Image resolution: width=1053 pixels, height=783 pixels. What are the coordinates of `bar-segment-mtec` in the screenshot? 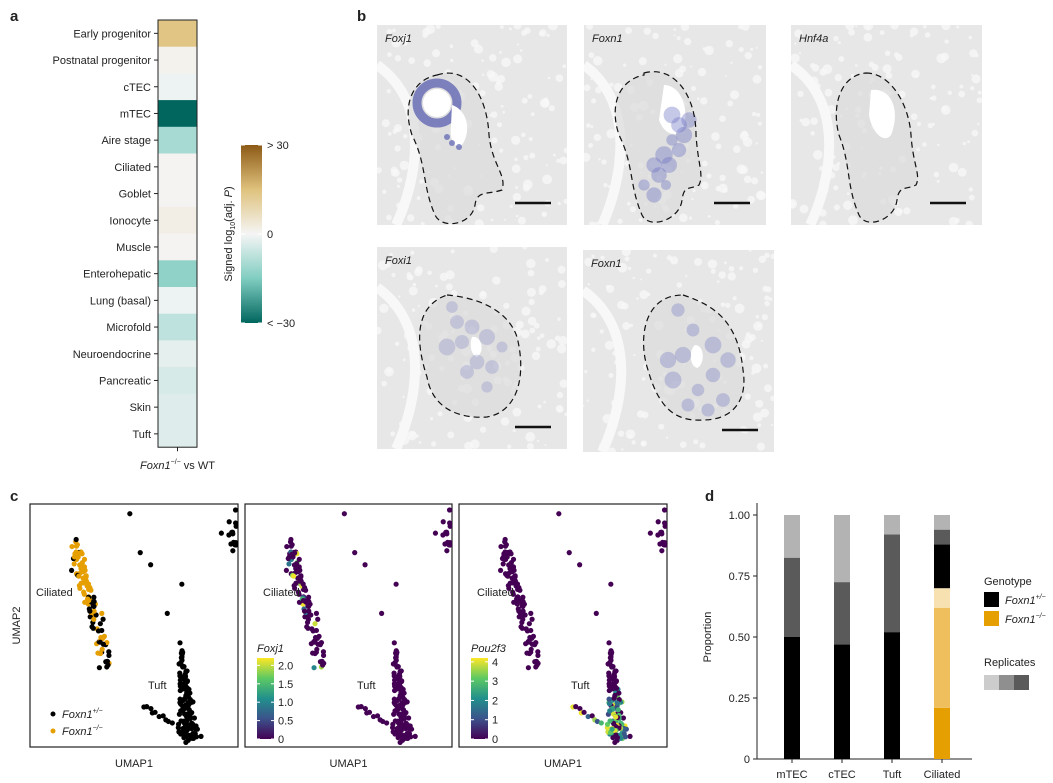 It's located at (792, 597).